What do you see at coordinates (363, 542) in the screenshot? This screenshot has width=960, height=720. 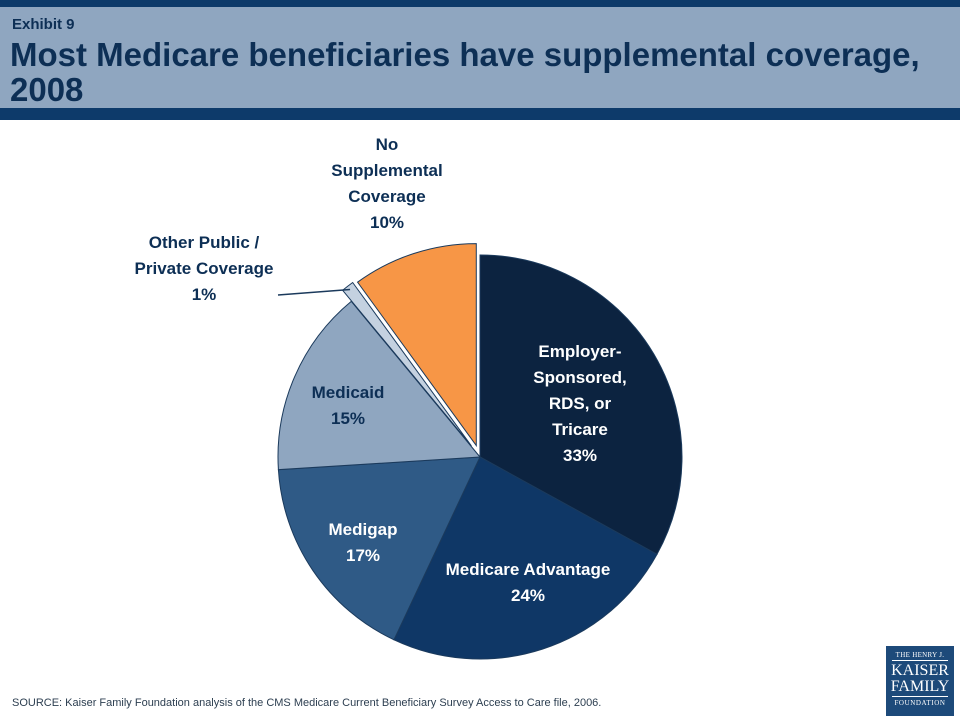 I see `slice-label: Medigap 17%` at bounding box center [363, 542].